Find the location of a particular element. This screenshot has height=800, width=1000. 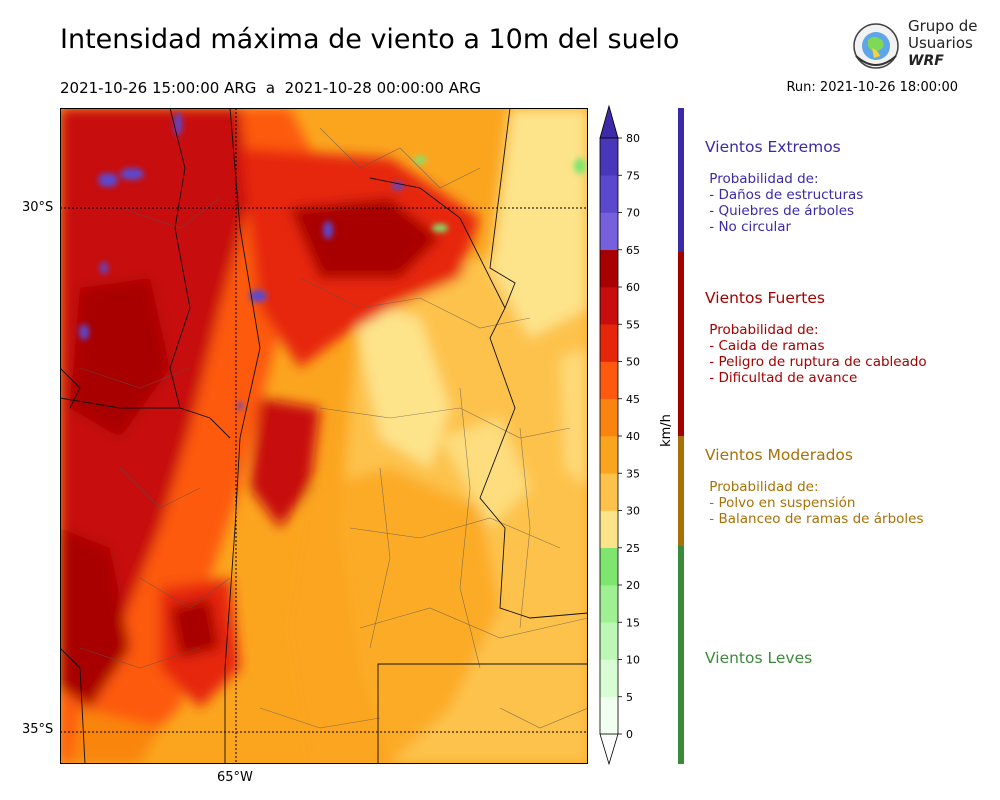

colorbar-tick-label: 70 is located at coordinates (633, 213).